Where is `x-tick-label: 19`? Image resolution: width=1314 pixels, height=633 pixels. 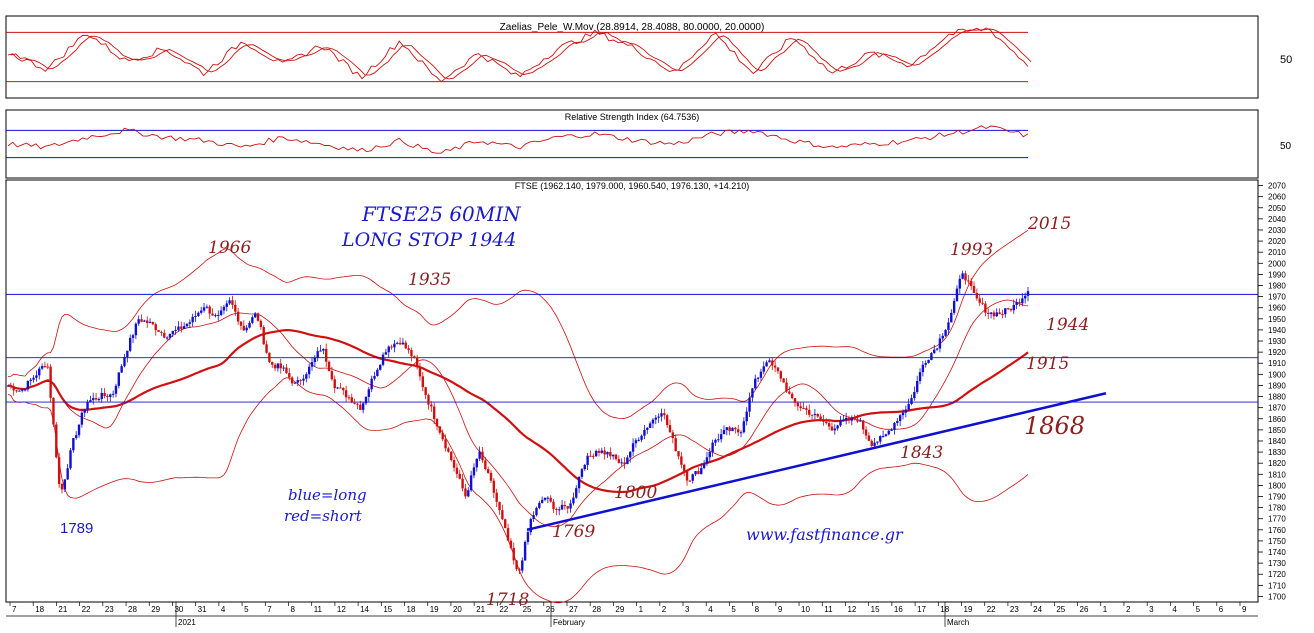
x-tick-label: 19 is located at coordinates (434, 609).